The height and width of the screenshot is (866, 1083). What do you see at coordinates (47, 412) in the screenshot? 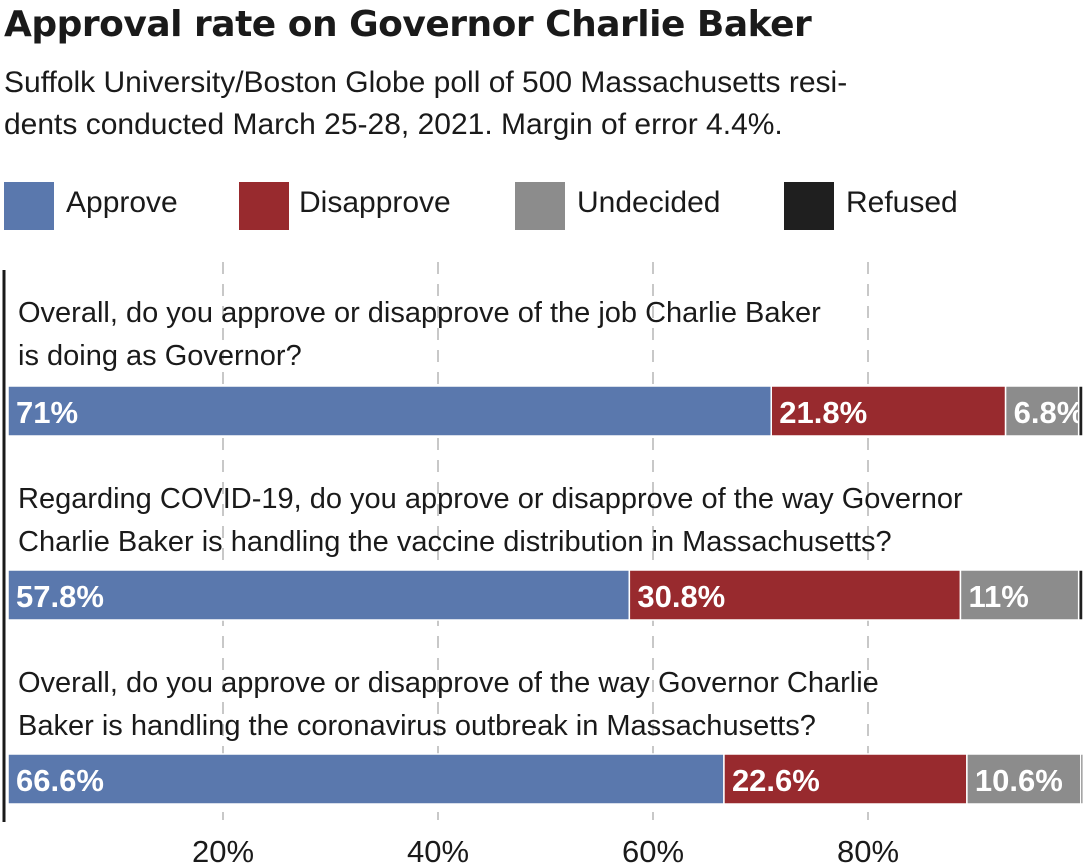
I see `data-label-approve: 71%` at bounding box center [47, 412].